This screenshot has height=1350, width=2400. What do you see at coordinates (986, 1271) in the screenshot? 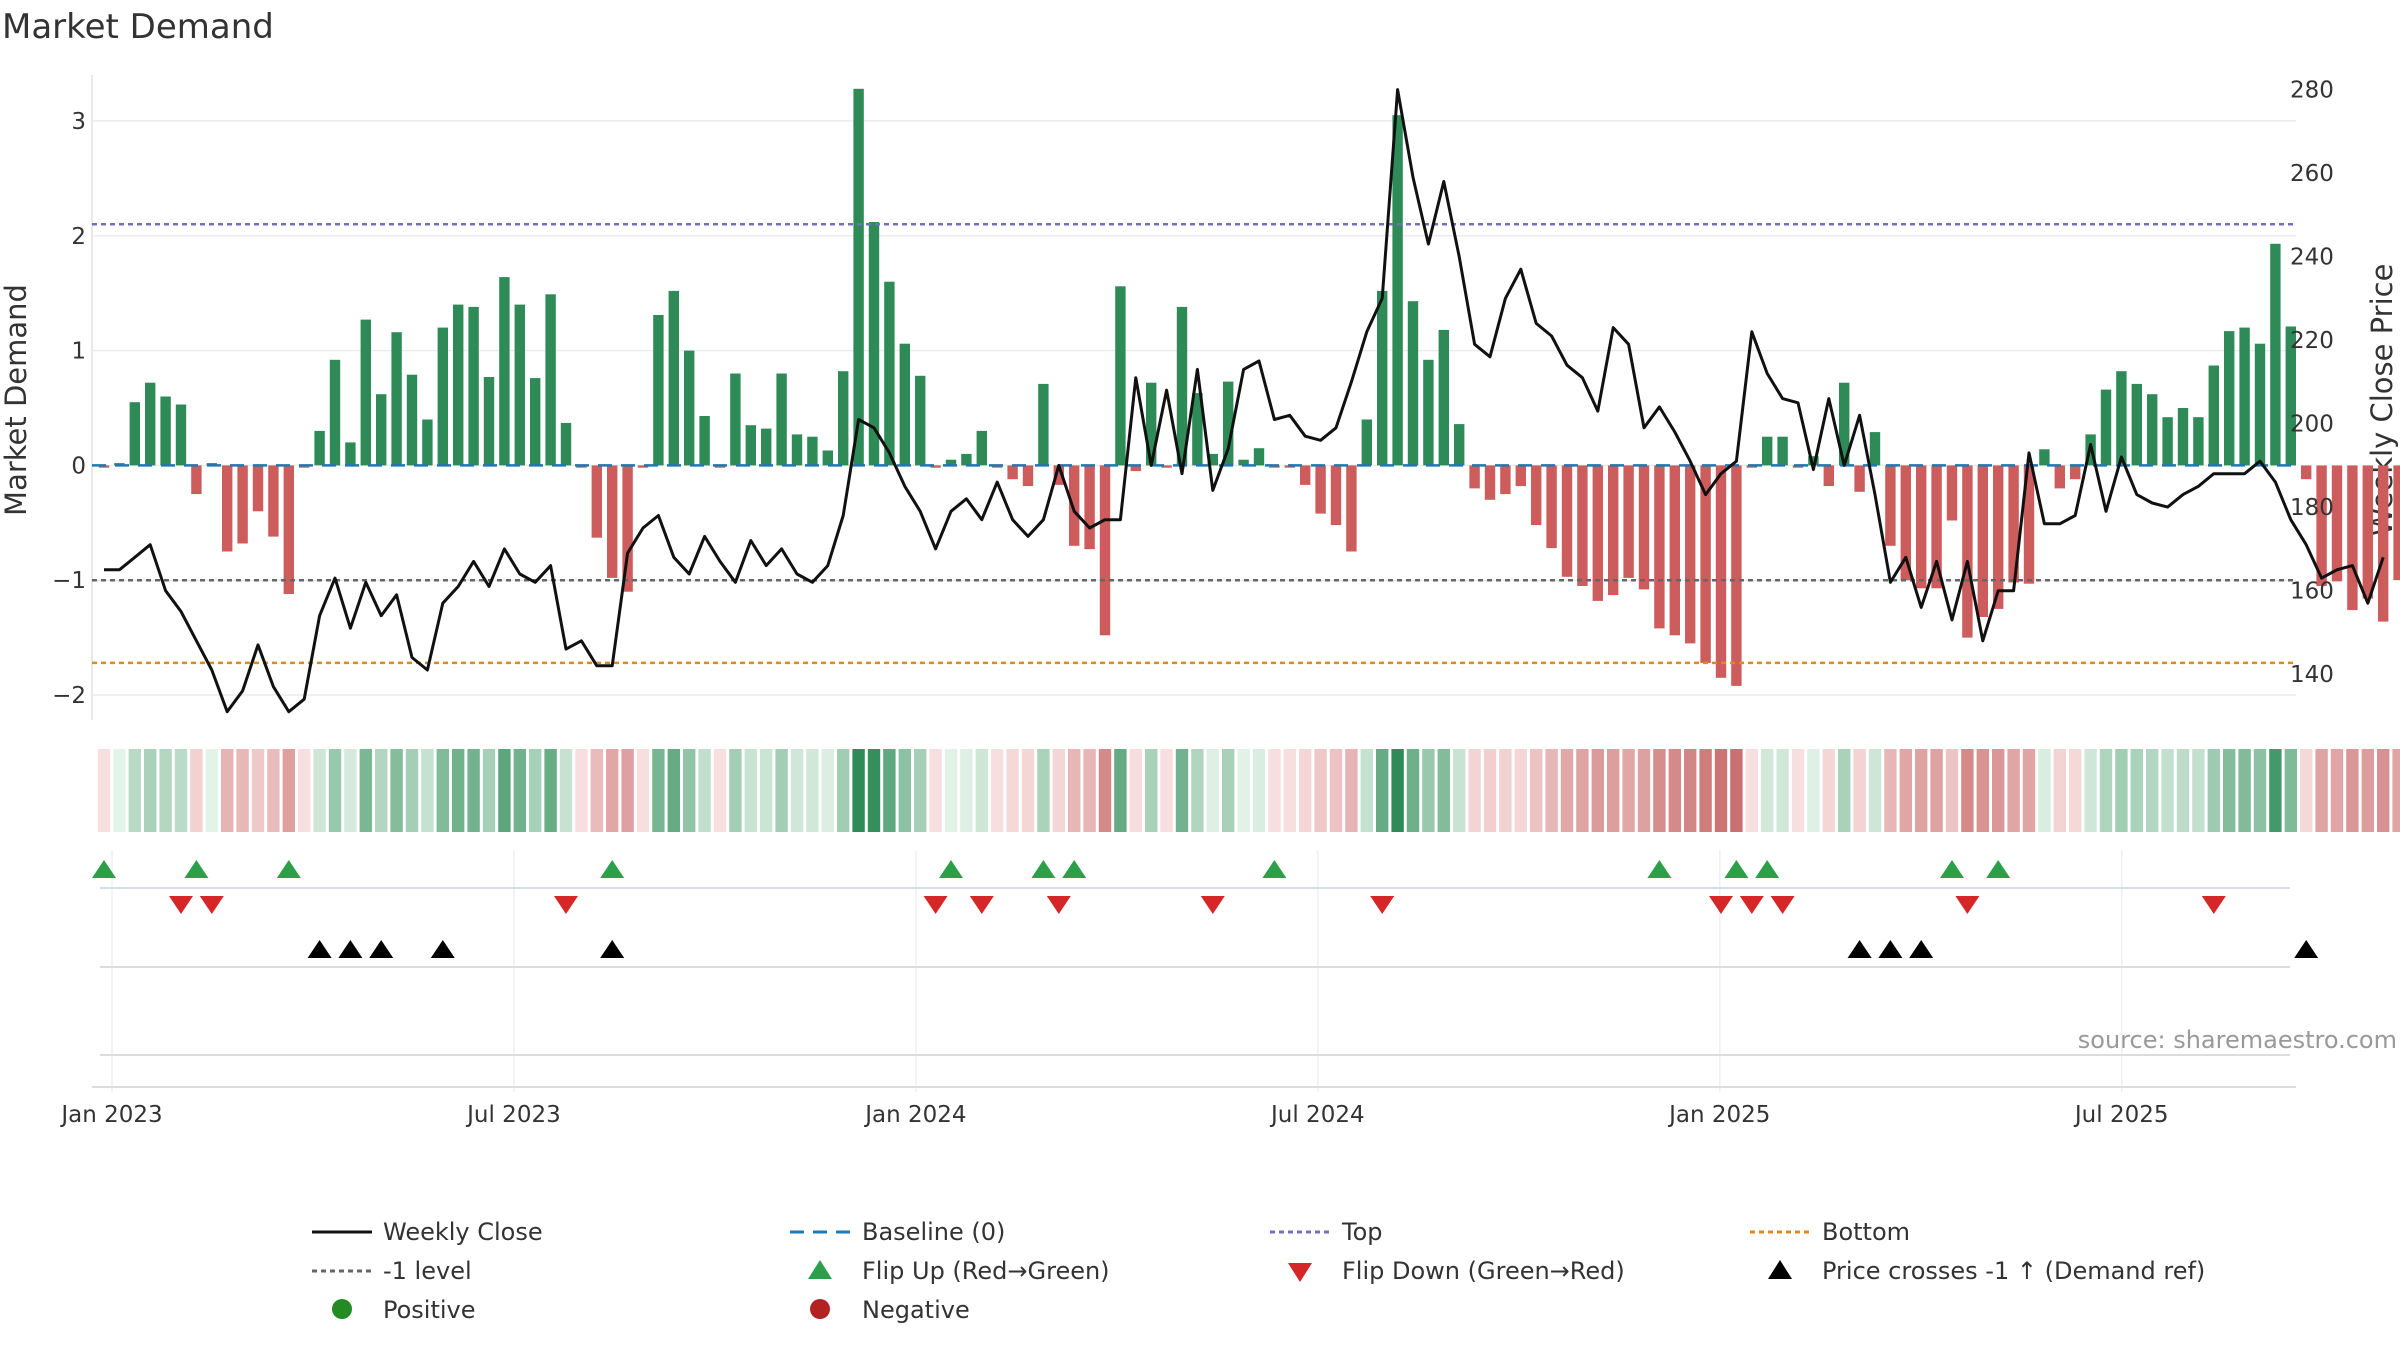
I see `legend-label-flip-up: Flip Up (Red→Green)` at bounding box center [986, 1271].